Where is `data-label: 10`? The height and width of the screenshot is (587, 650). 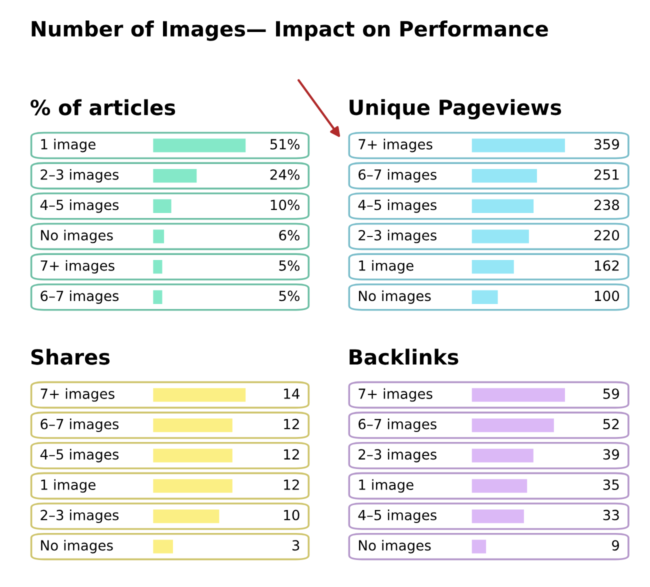 data-label: 10 is located at coordinates (292, 515).